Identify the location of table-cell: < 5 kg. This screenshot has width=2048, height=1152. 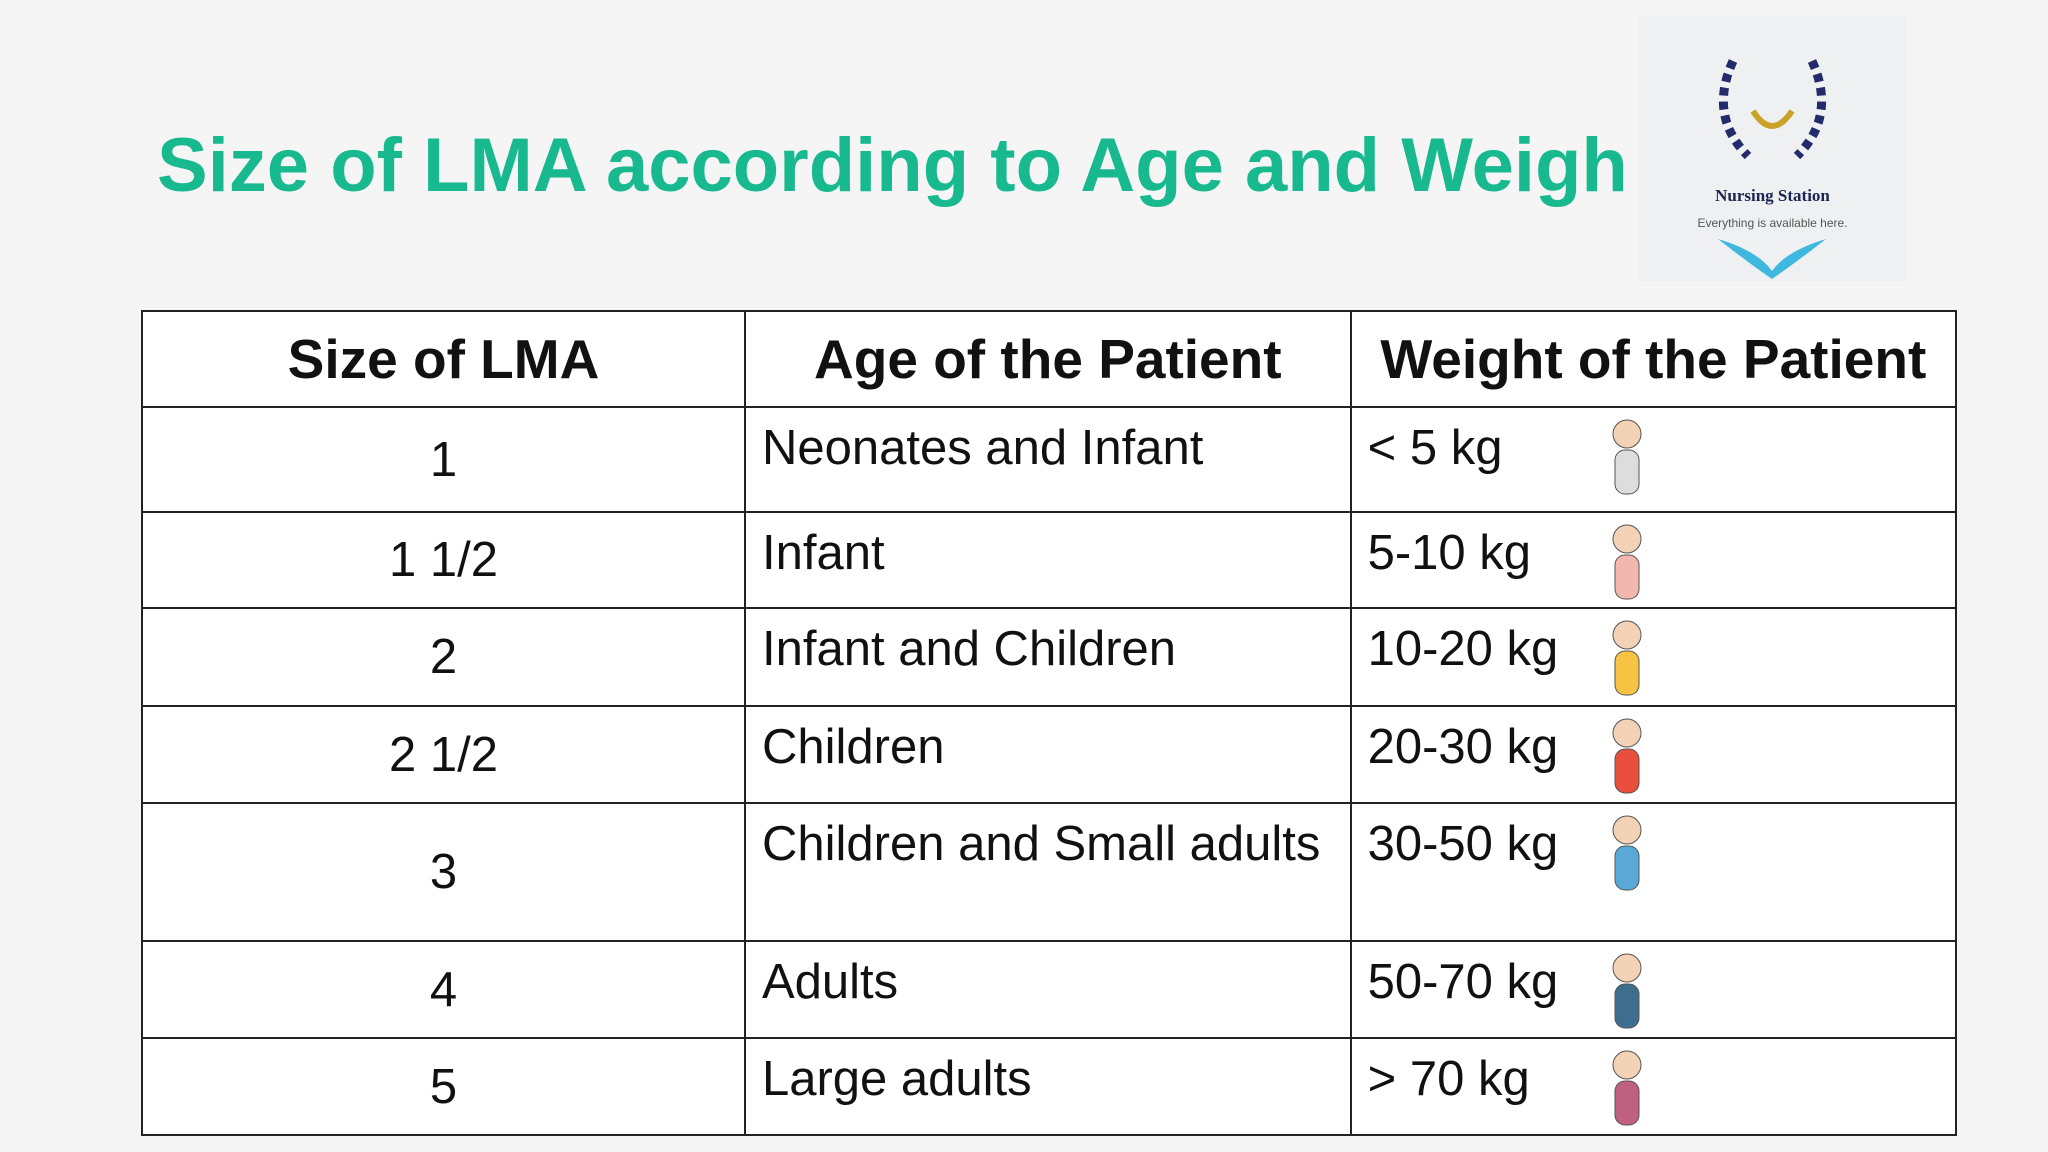
(1653, 459).